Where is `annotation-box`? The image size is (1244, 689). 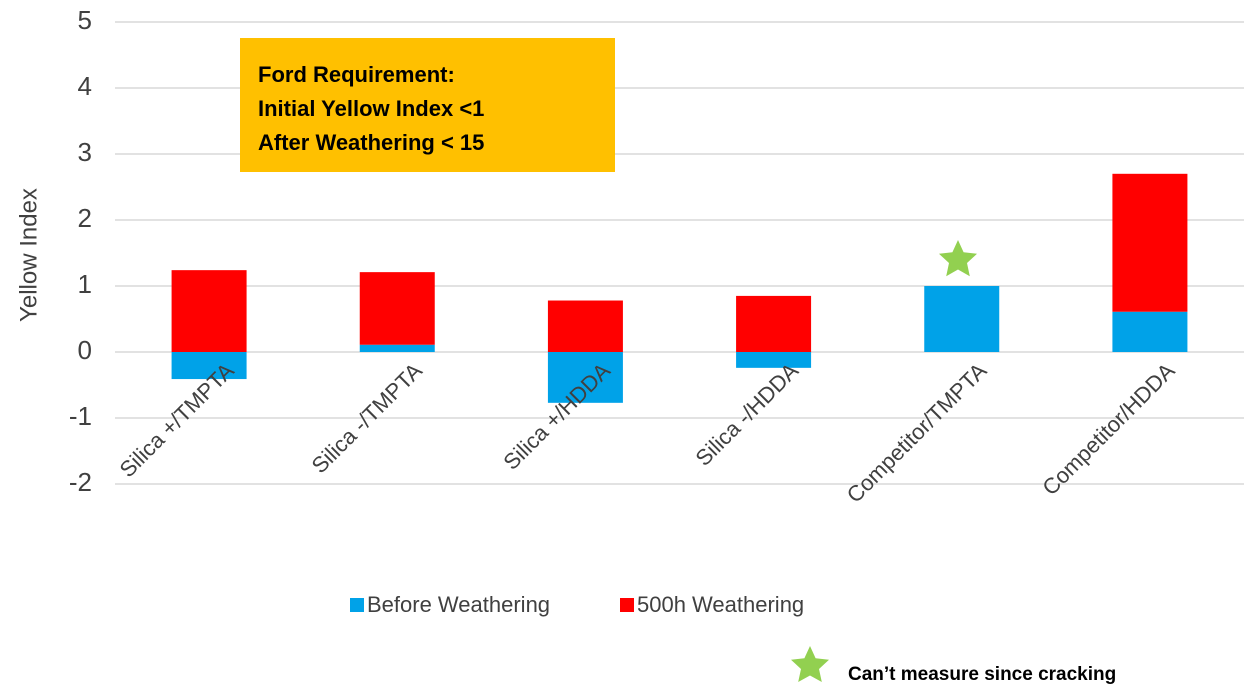
annotation-box is located at coordinates (427, 105).